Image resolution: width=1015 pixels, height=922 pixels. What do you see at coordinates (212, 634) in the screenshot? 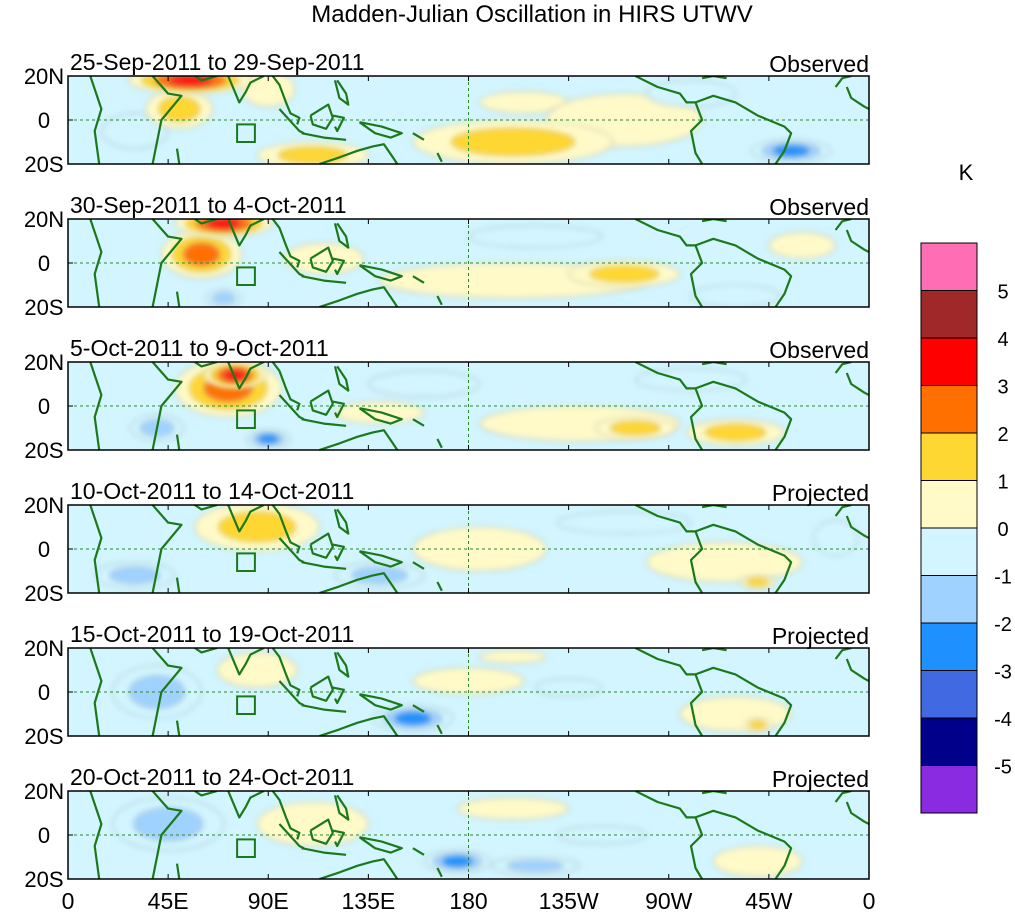
I see `panel-period-label: 15-Oct-2011 to 19-Oct-2011` at bounding box center [212, 634].